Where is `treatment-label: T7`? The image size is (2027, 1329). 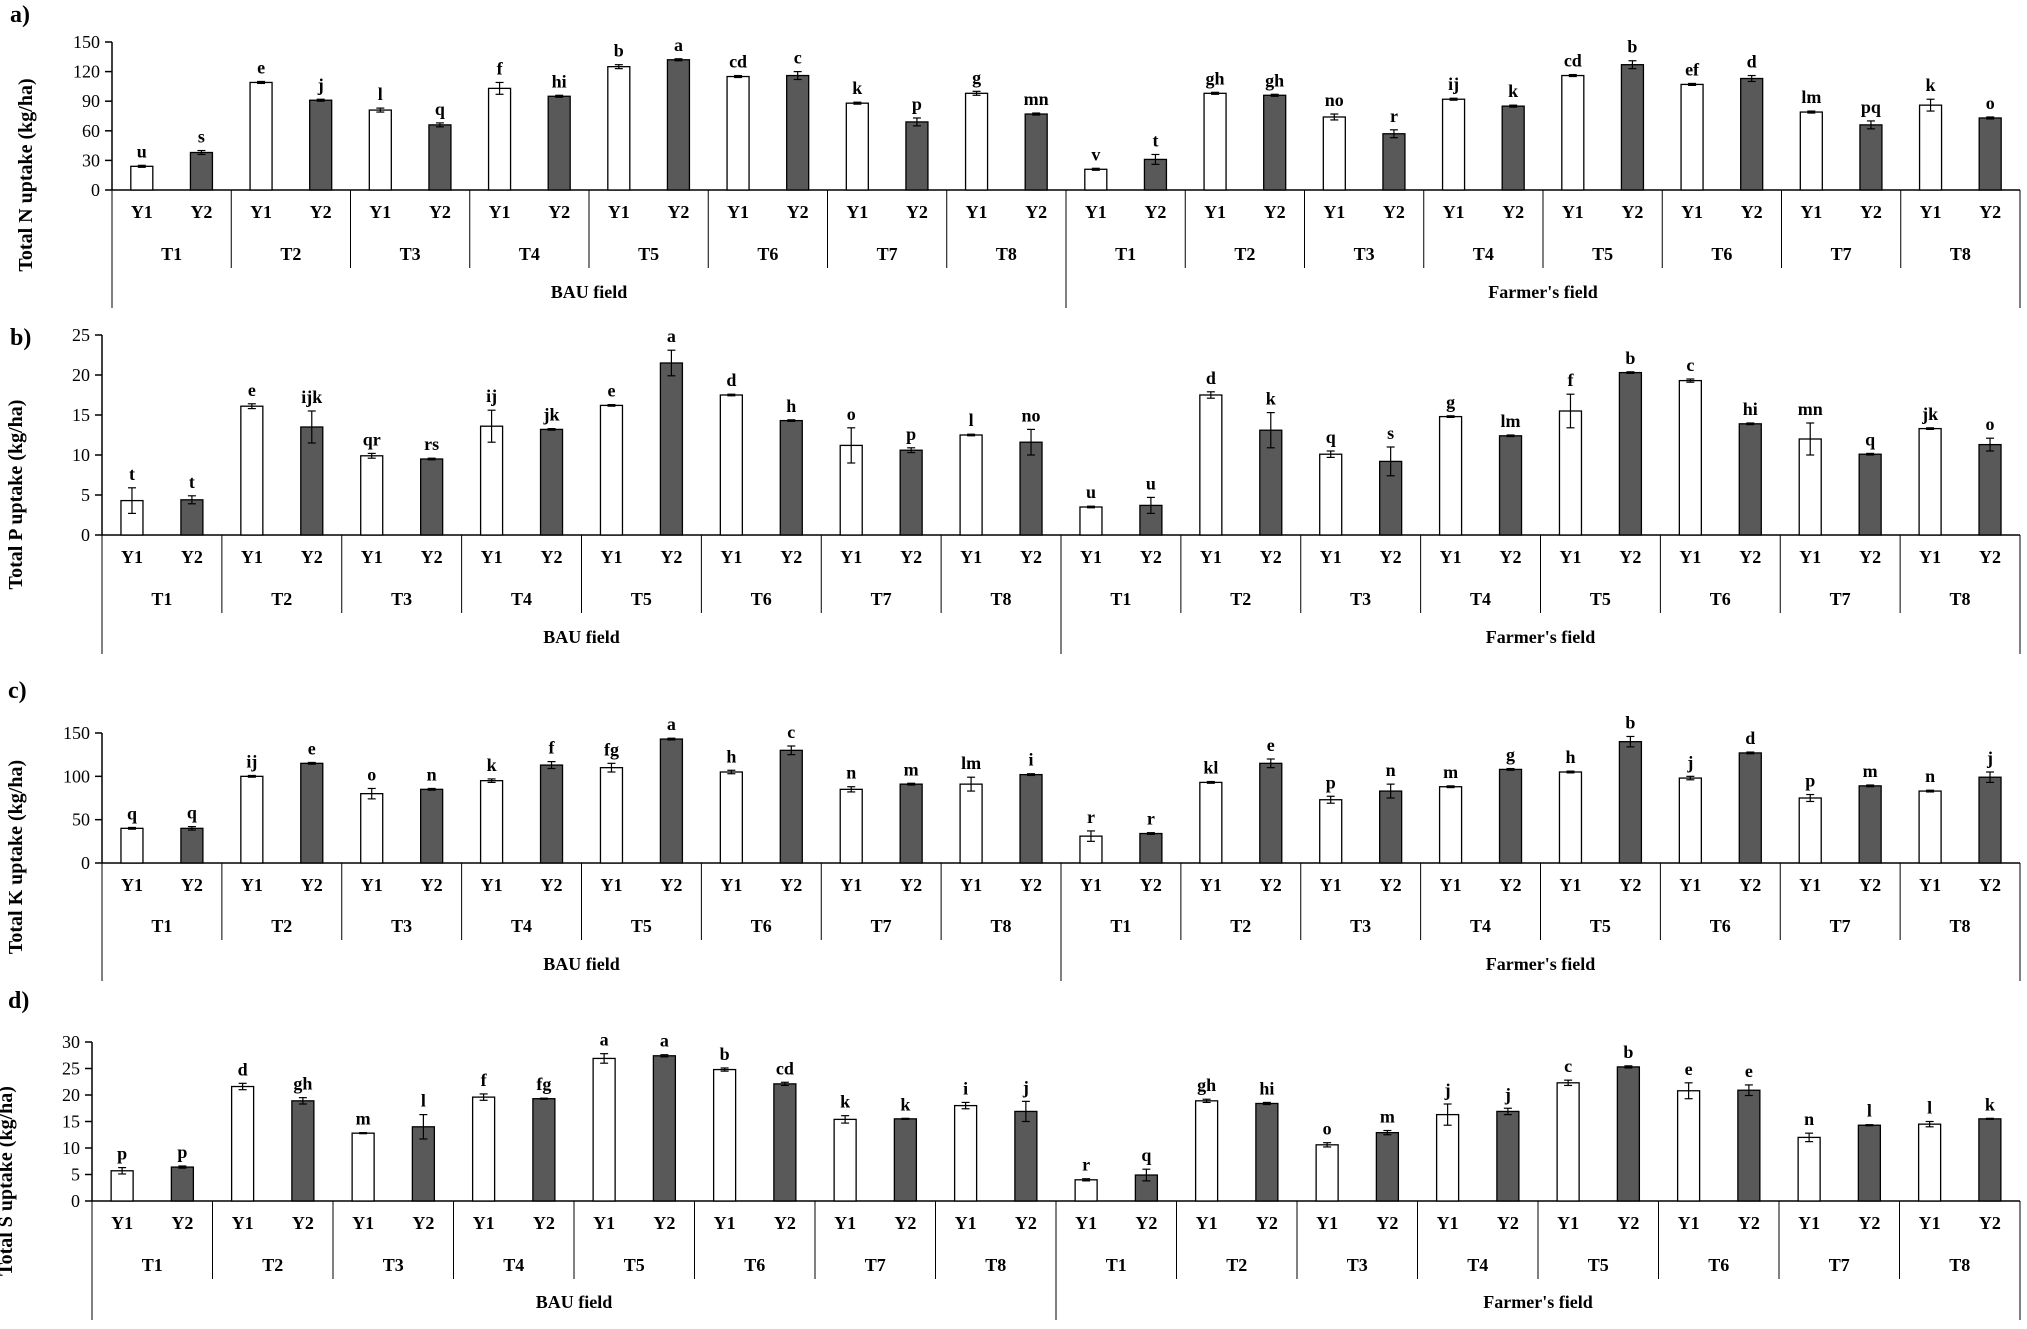 treatment-label: T7 is located at coordinates (1841, 254).